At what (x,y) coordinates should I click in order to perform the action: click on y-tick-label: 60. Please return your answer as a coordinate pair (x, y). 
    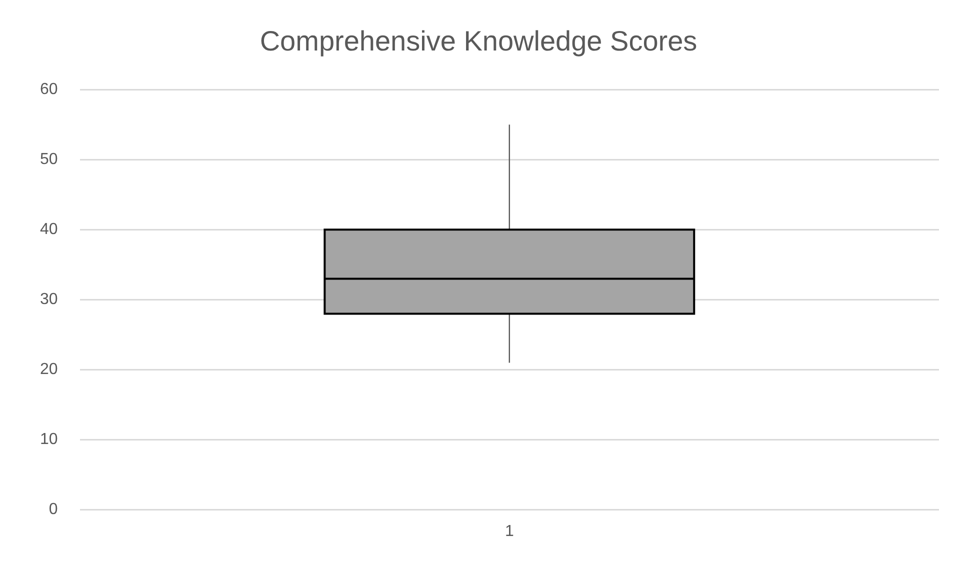
    Looking at the image, I should click on (49, 89).